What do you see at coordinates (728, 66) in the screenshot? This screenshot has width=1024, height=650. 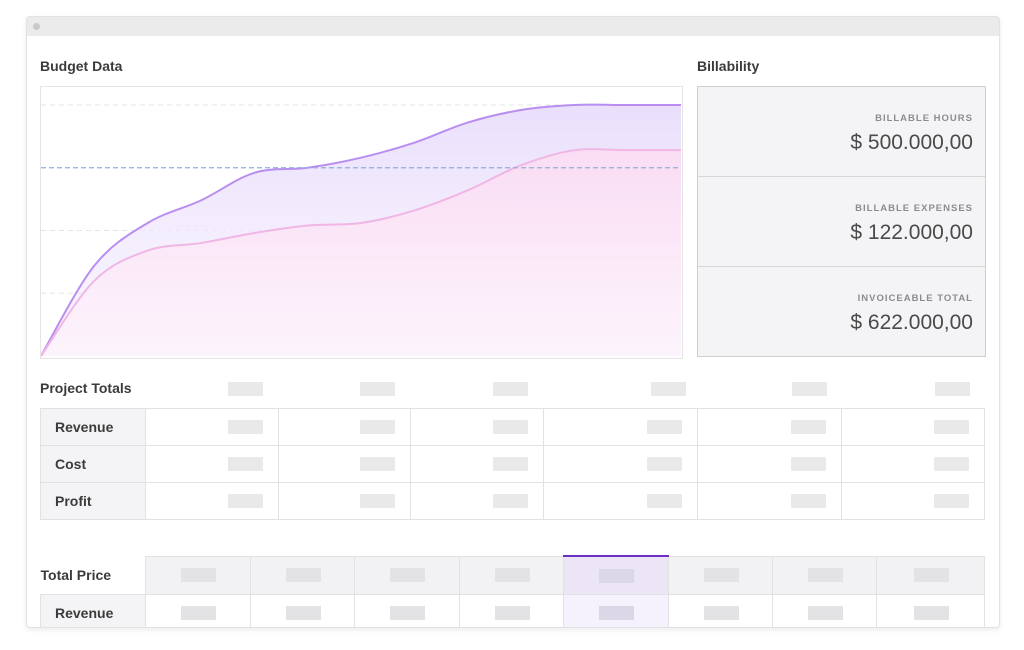 I see `billability-title: Billability` at bounding box center [728, 66].